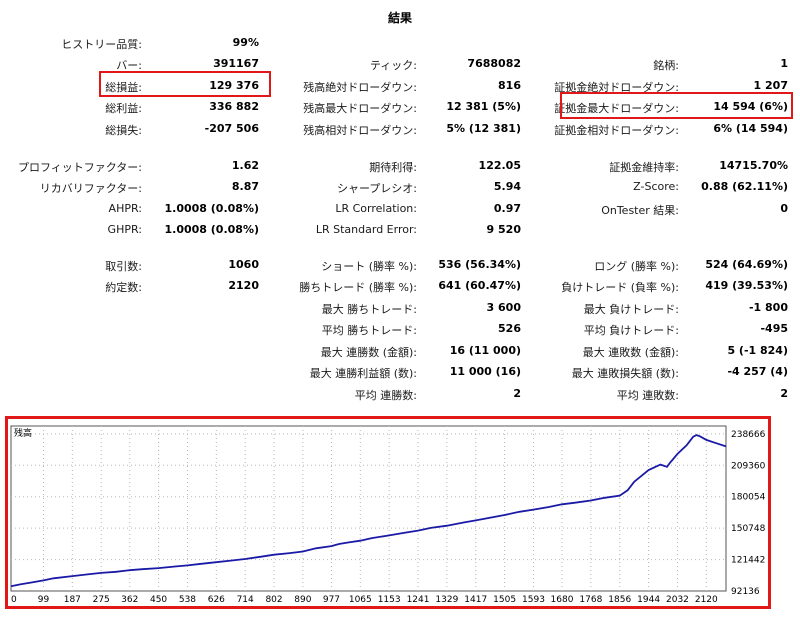  Describe the element at coordinates (212, 208) in the screenshot. I see `ahpr-value: 1.0008 (0.08%)` at that location.